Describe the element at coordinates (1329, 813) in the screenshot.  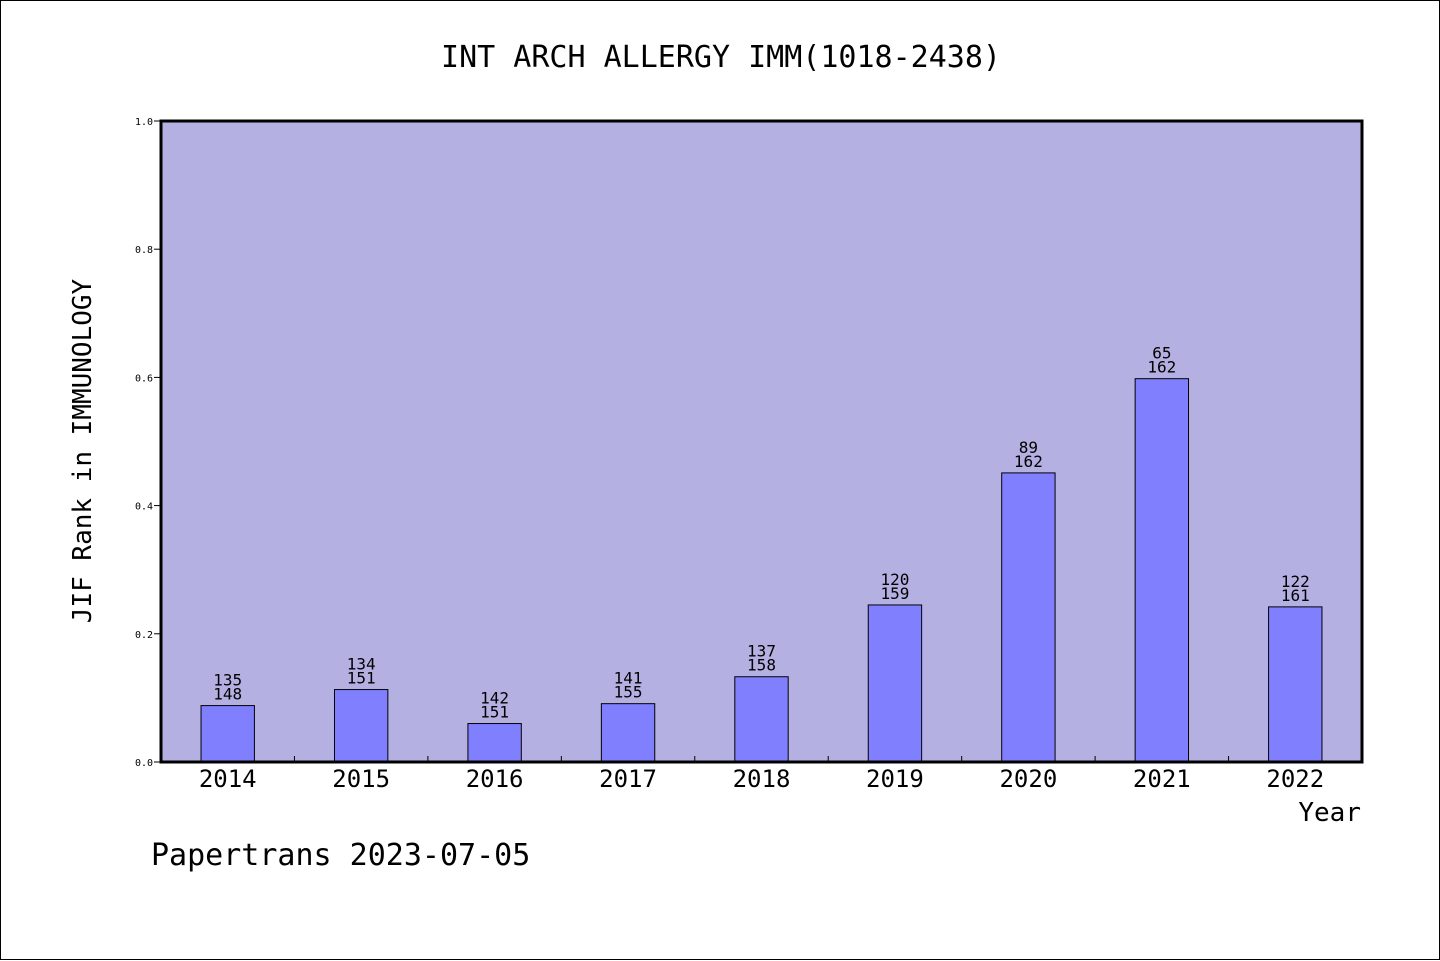
I see `x-axis-label: Year` at that location.